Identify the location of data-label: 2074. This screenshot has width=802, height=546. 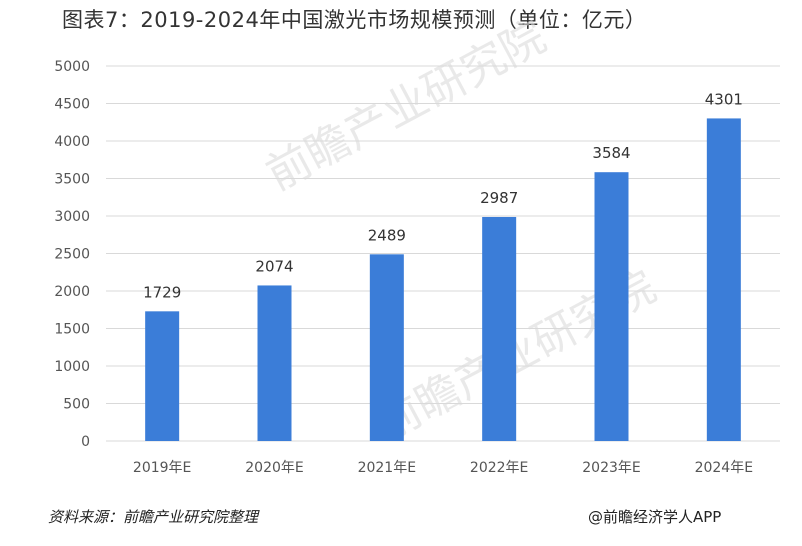
(274, 266).